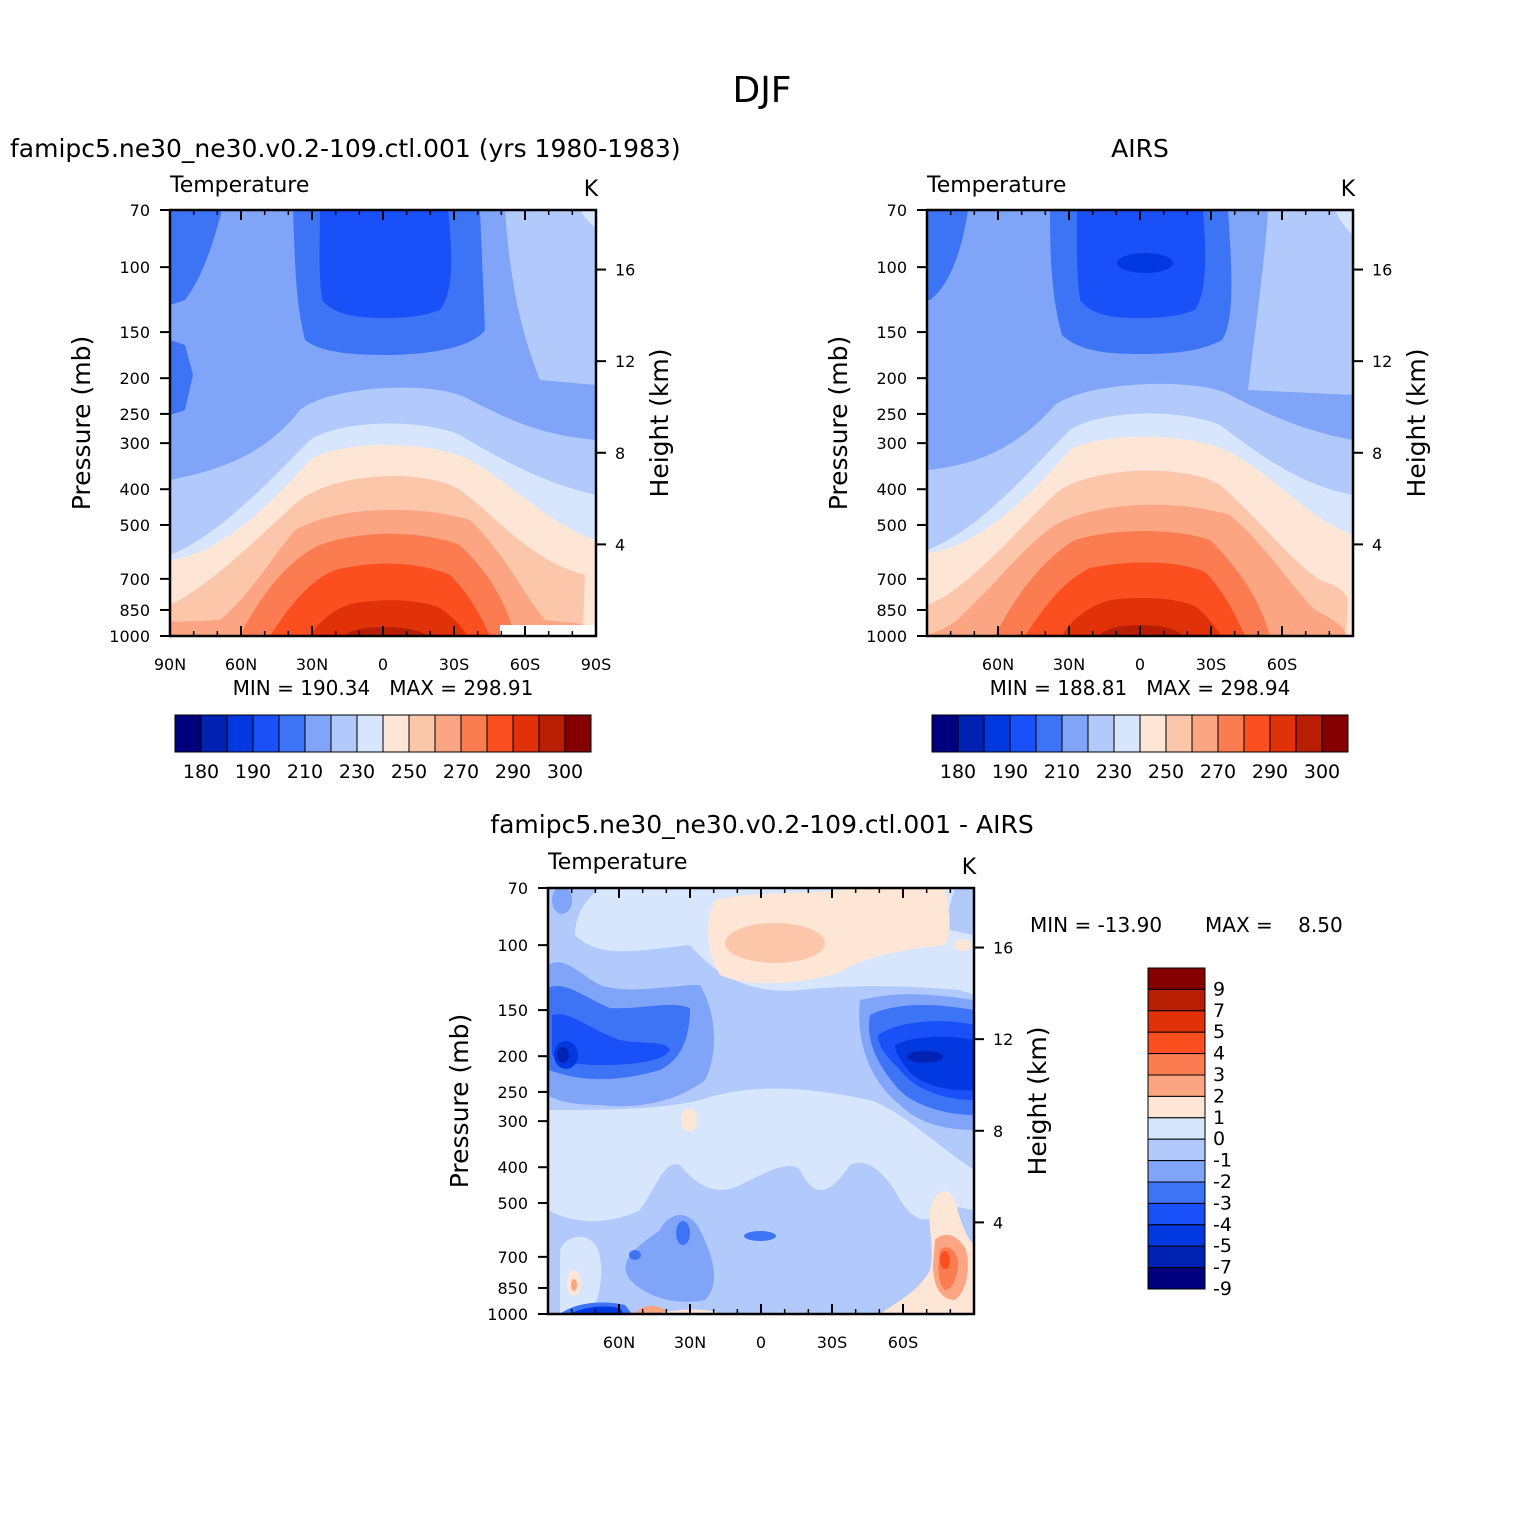  Describe the element at coordinates (761, 90) in the screenshot. I see `figure-title: DJF` at that location.